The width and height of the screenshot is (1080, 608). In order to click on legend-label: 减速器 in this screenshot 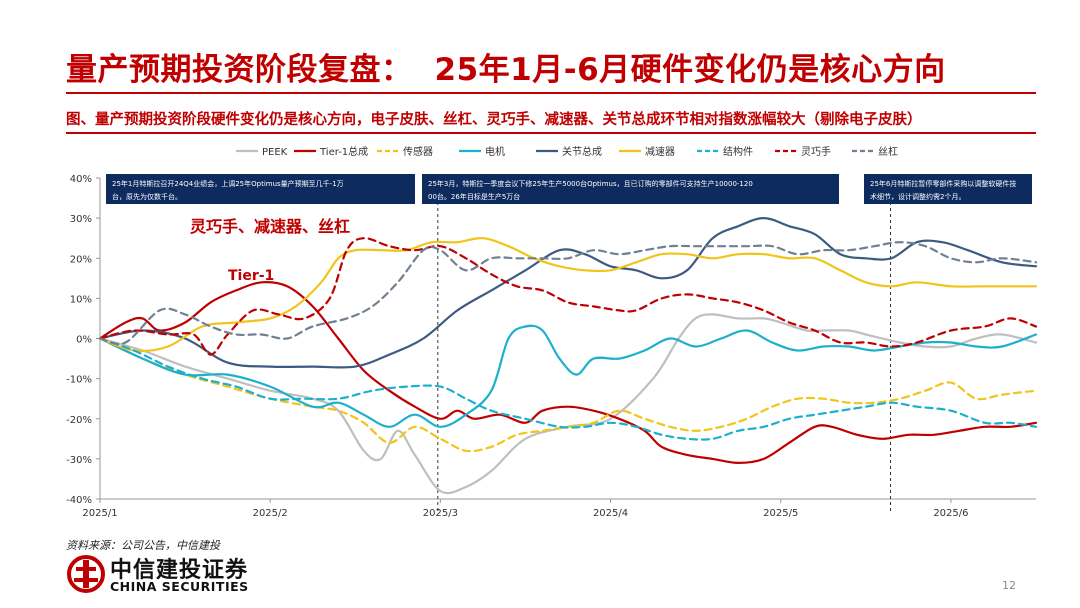, I will do `click(660, 152)`.